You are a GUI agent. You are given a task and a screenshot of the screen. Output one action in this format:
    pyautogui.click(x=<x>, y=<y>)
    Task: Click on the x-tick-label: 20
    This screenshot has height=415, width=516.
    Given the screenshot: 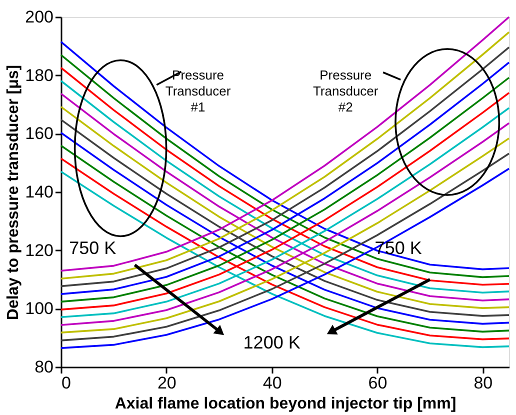 What is the action you would take?
    pyautogui.click(x=166, y=383)
    